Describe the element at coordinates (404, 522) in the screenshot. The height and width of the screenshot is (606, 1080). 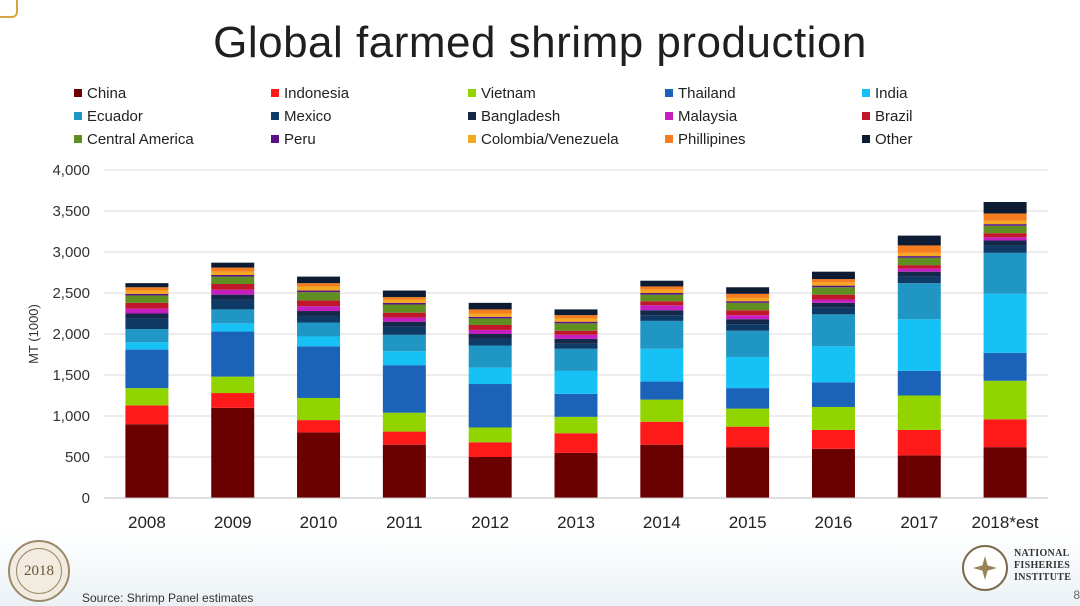
I see `x-tick-label: 2011` at that location.